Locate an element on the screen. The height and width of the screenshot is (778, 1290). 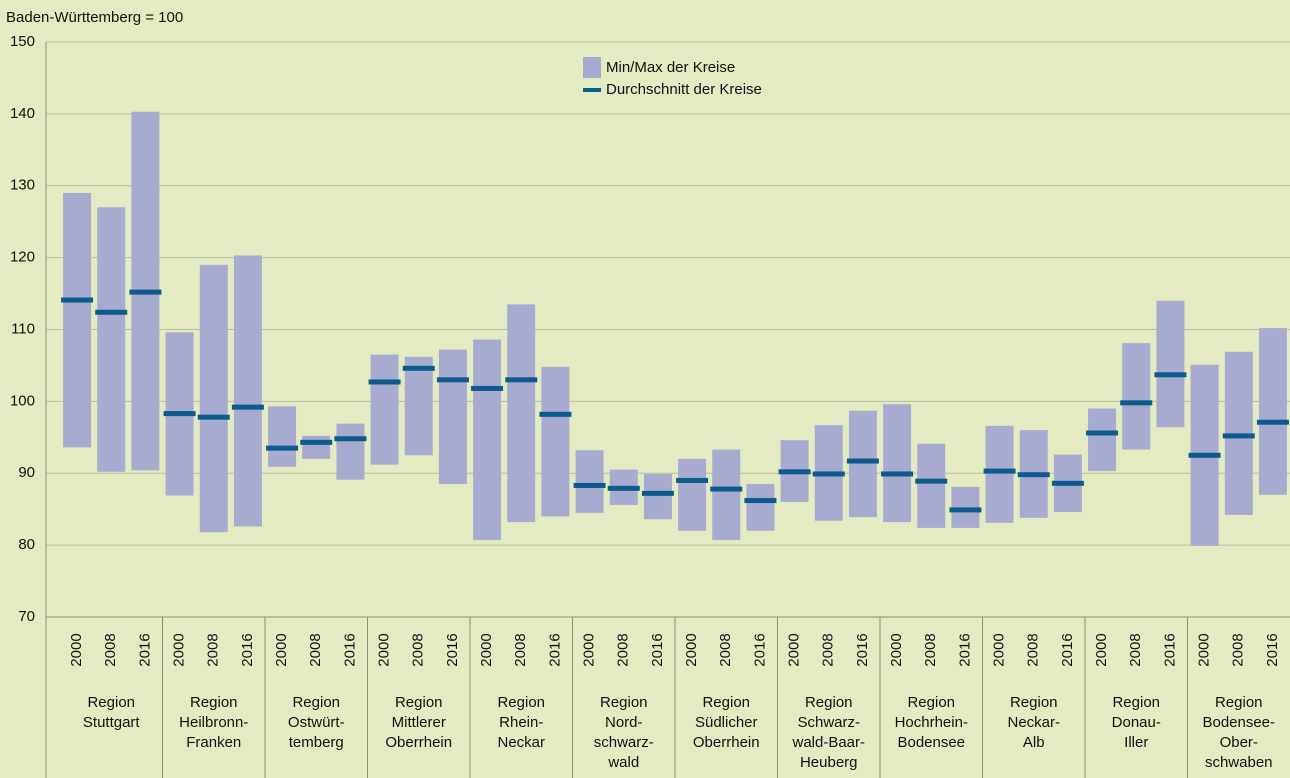
group-label: Ober- is located at coordinates (1239, 742).